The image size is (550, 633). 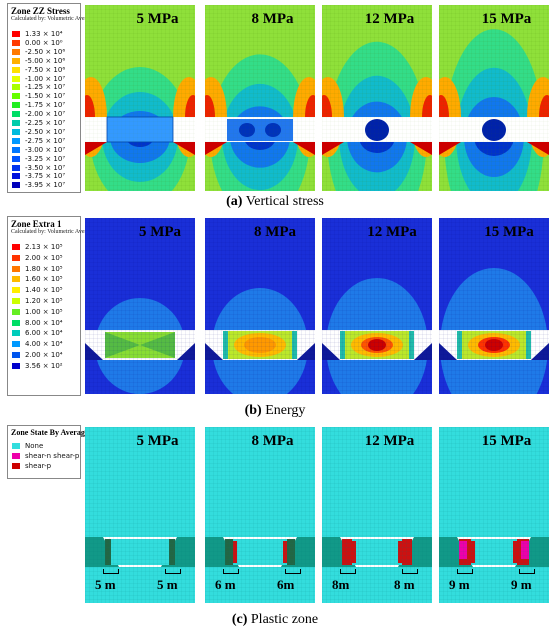 I want to click on plastic-zone-width-label: 8m, so click(x=341, y=584).